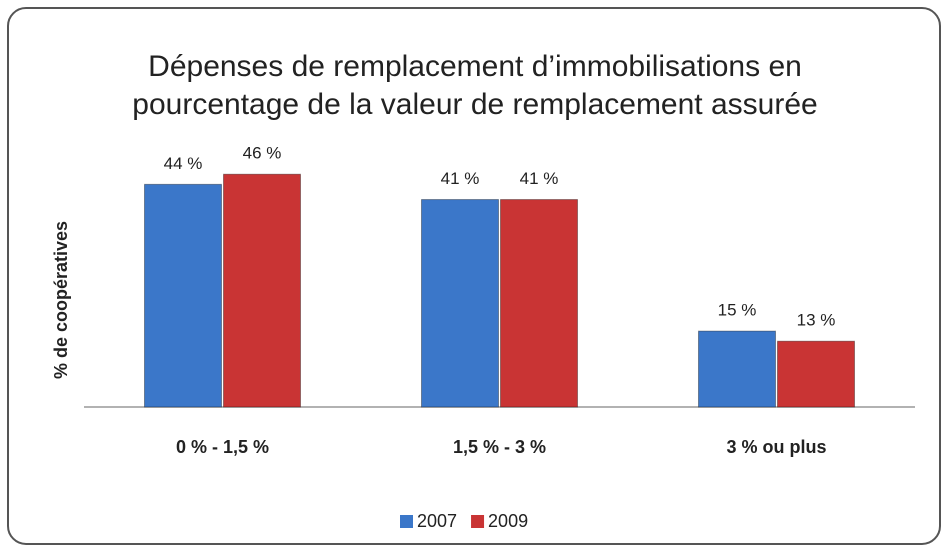 The image size is (950, 553). What do you see at coordinates (222, 447) in the screenshot?
I see `x-tick-label: 0 % - 1,5 %` at bounding box center [222, 447].